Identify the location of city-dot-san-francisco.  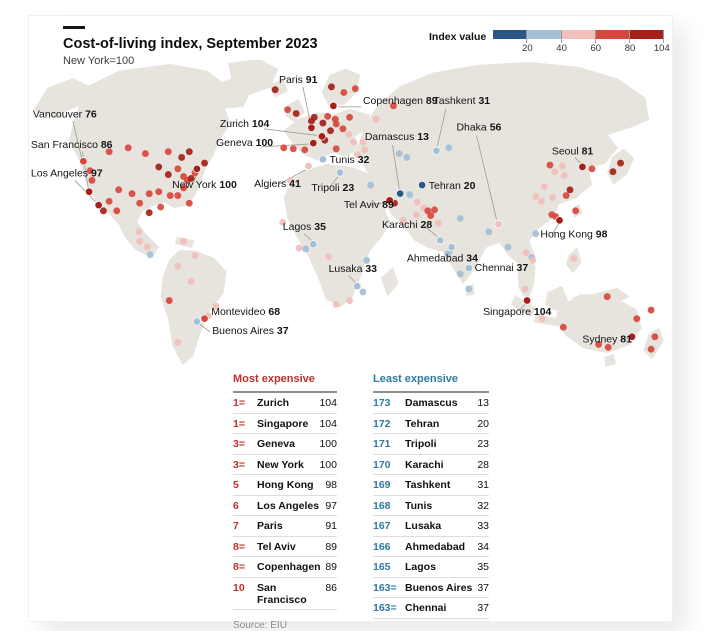
(89, 191).